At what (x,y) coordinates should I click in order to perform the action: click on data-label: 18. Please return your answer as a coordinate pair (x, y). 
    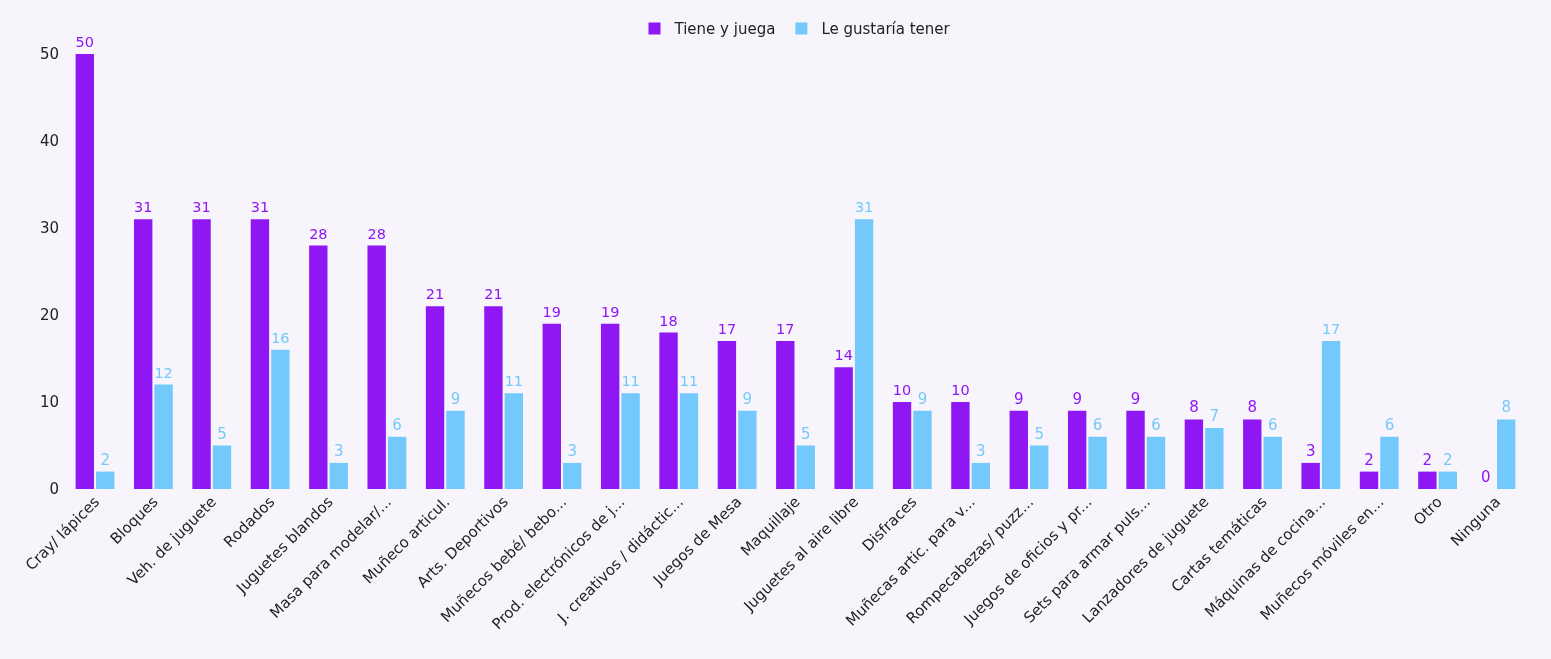
    Looking at the image, I should click on (668, 320).